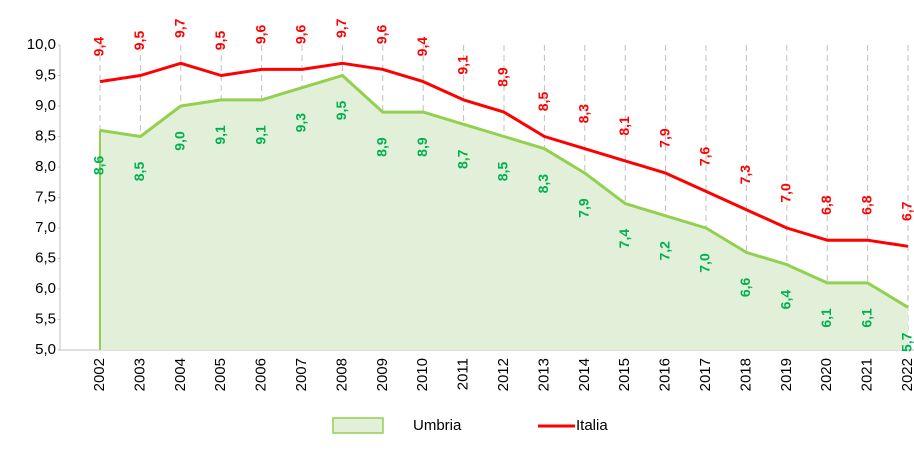 The image size is (914, 465). Describe the element at coordinates (624, 239) in the screenshot. I see `data-label: 7,4` at that location.